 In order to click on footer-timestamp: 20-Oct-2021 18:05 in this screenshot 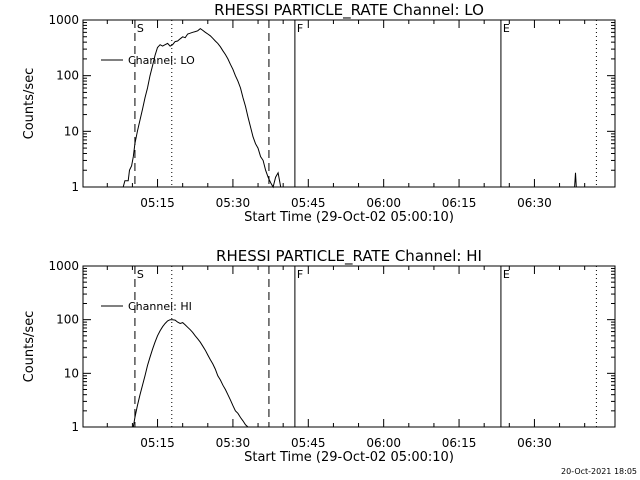, I will do `click(599, 471)`.